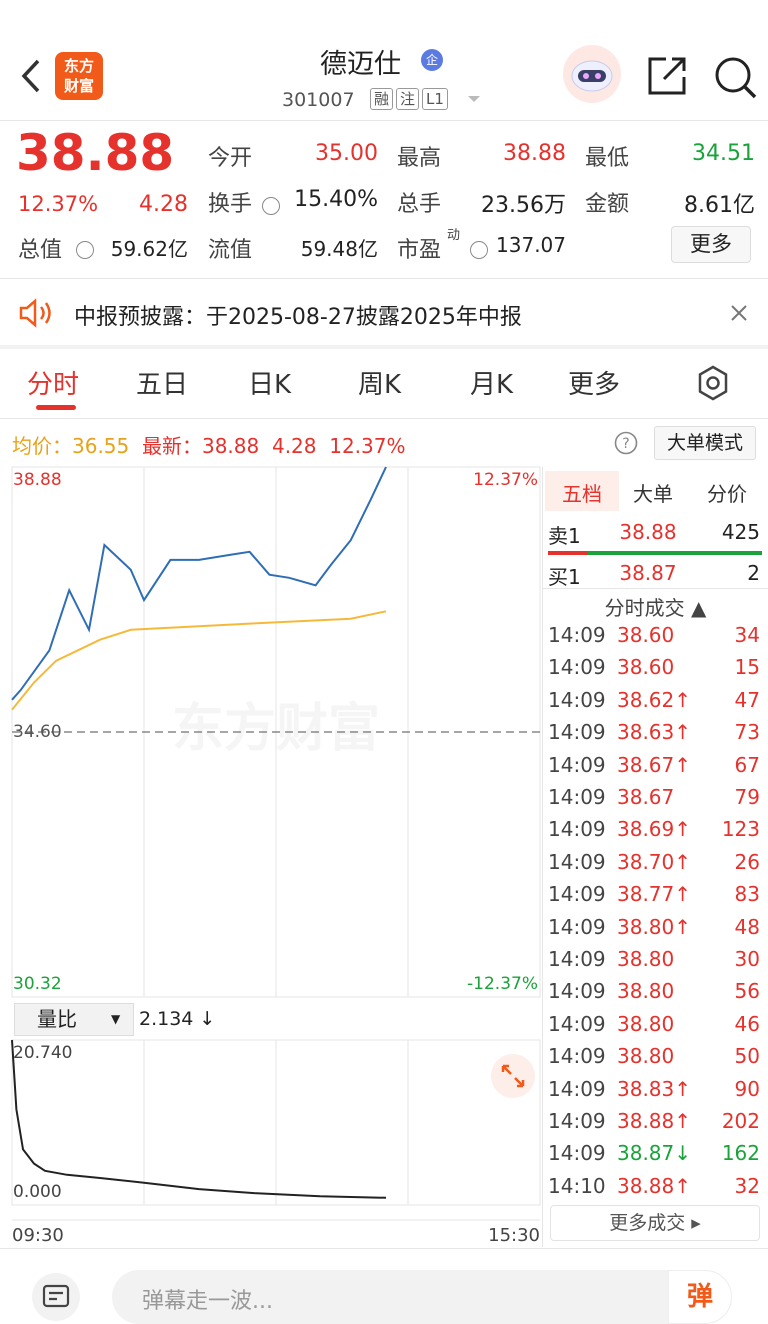 Image resolution: width=768 pixels, height=1324 pixels. Describe the element at coordinates (380, 385) in the screenshot. I see `tab: 周K` at that location.